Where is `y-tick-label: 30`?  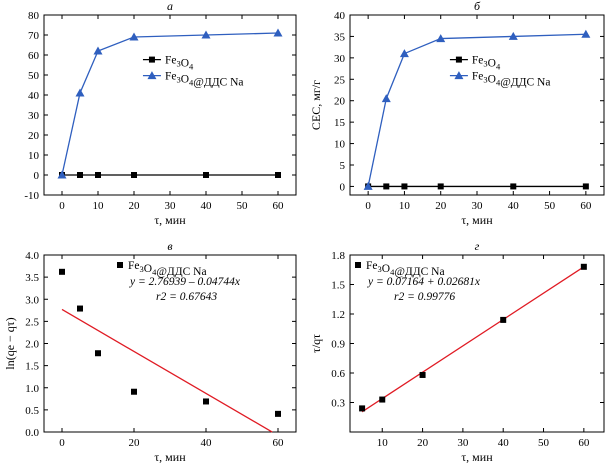
y-tick-label: 30 is located at coordinates (34, 116).